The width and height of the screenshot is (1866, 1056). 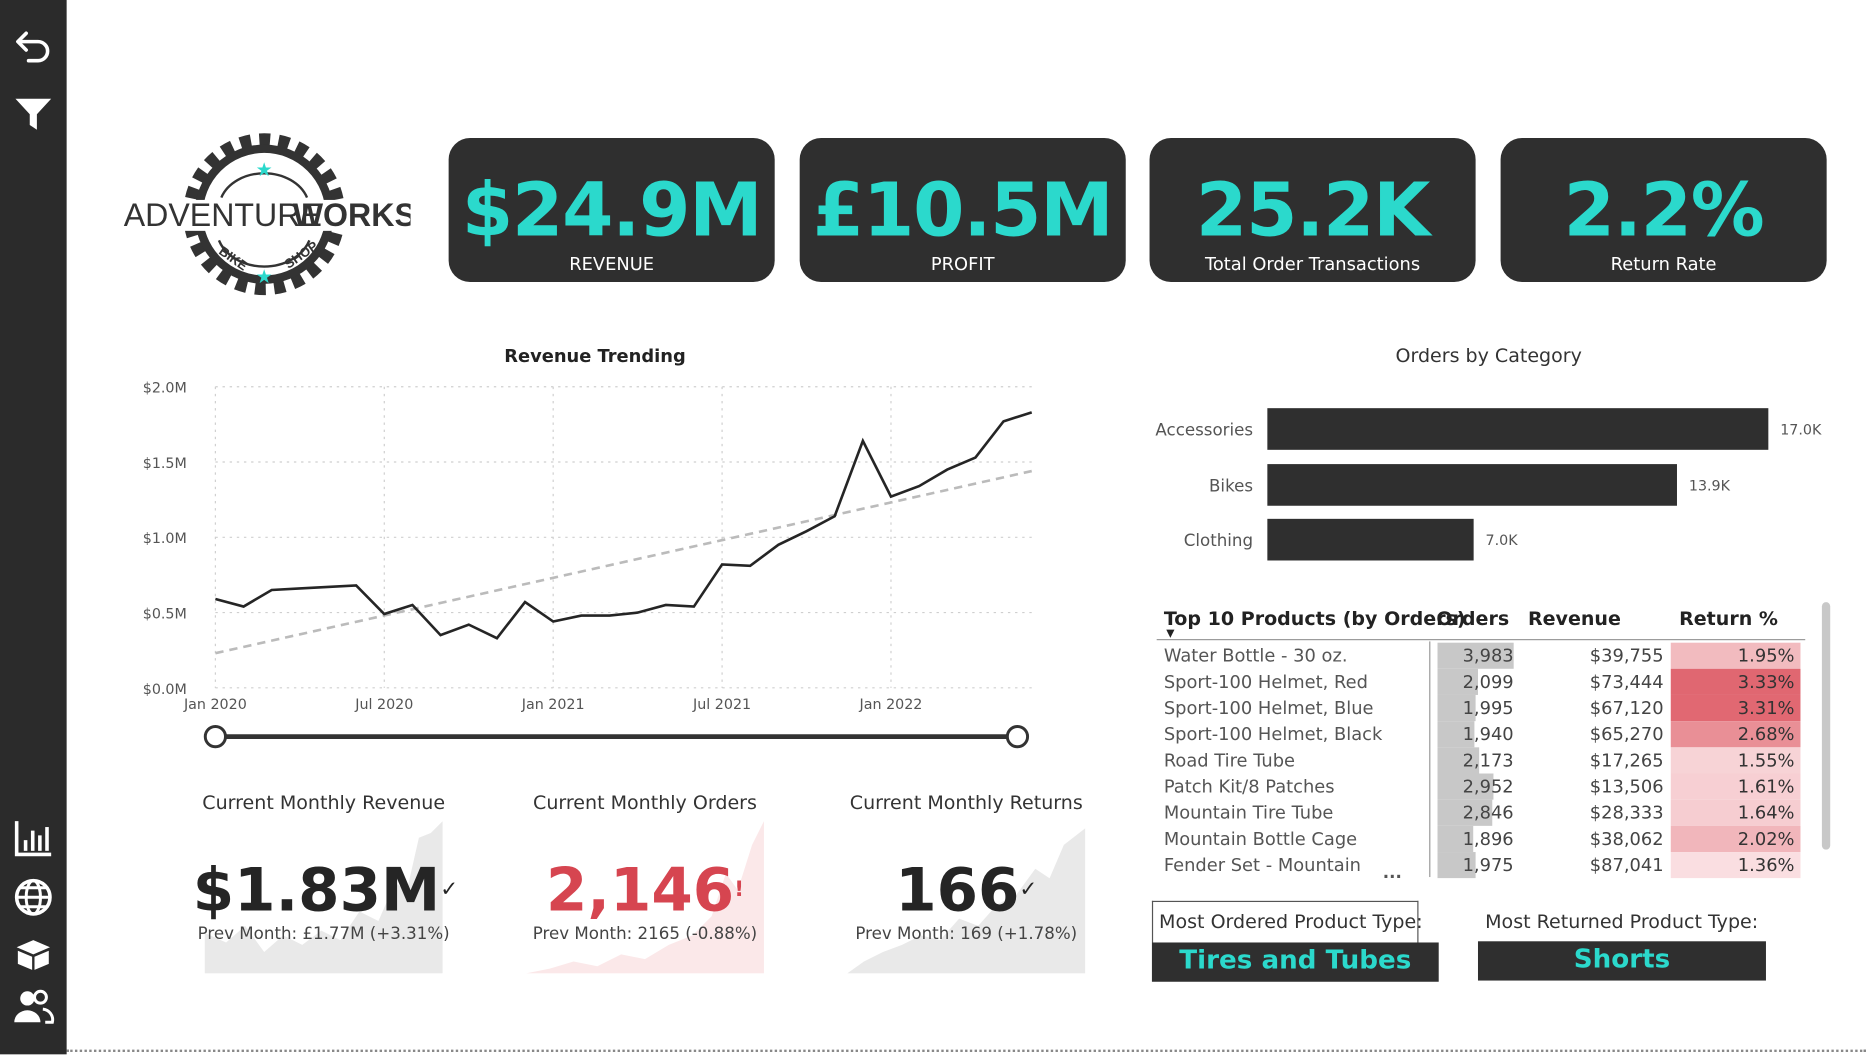 What do you see at coordinates (323, 934) in the screenshot?
I see `prev-month-text: Prev Month: £1.77M (+3.31%)` at bounding box center [323, 934].